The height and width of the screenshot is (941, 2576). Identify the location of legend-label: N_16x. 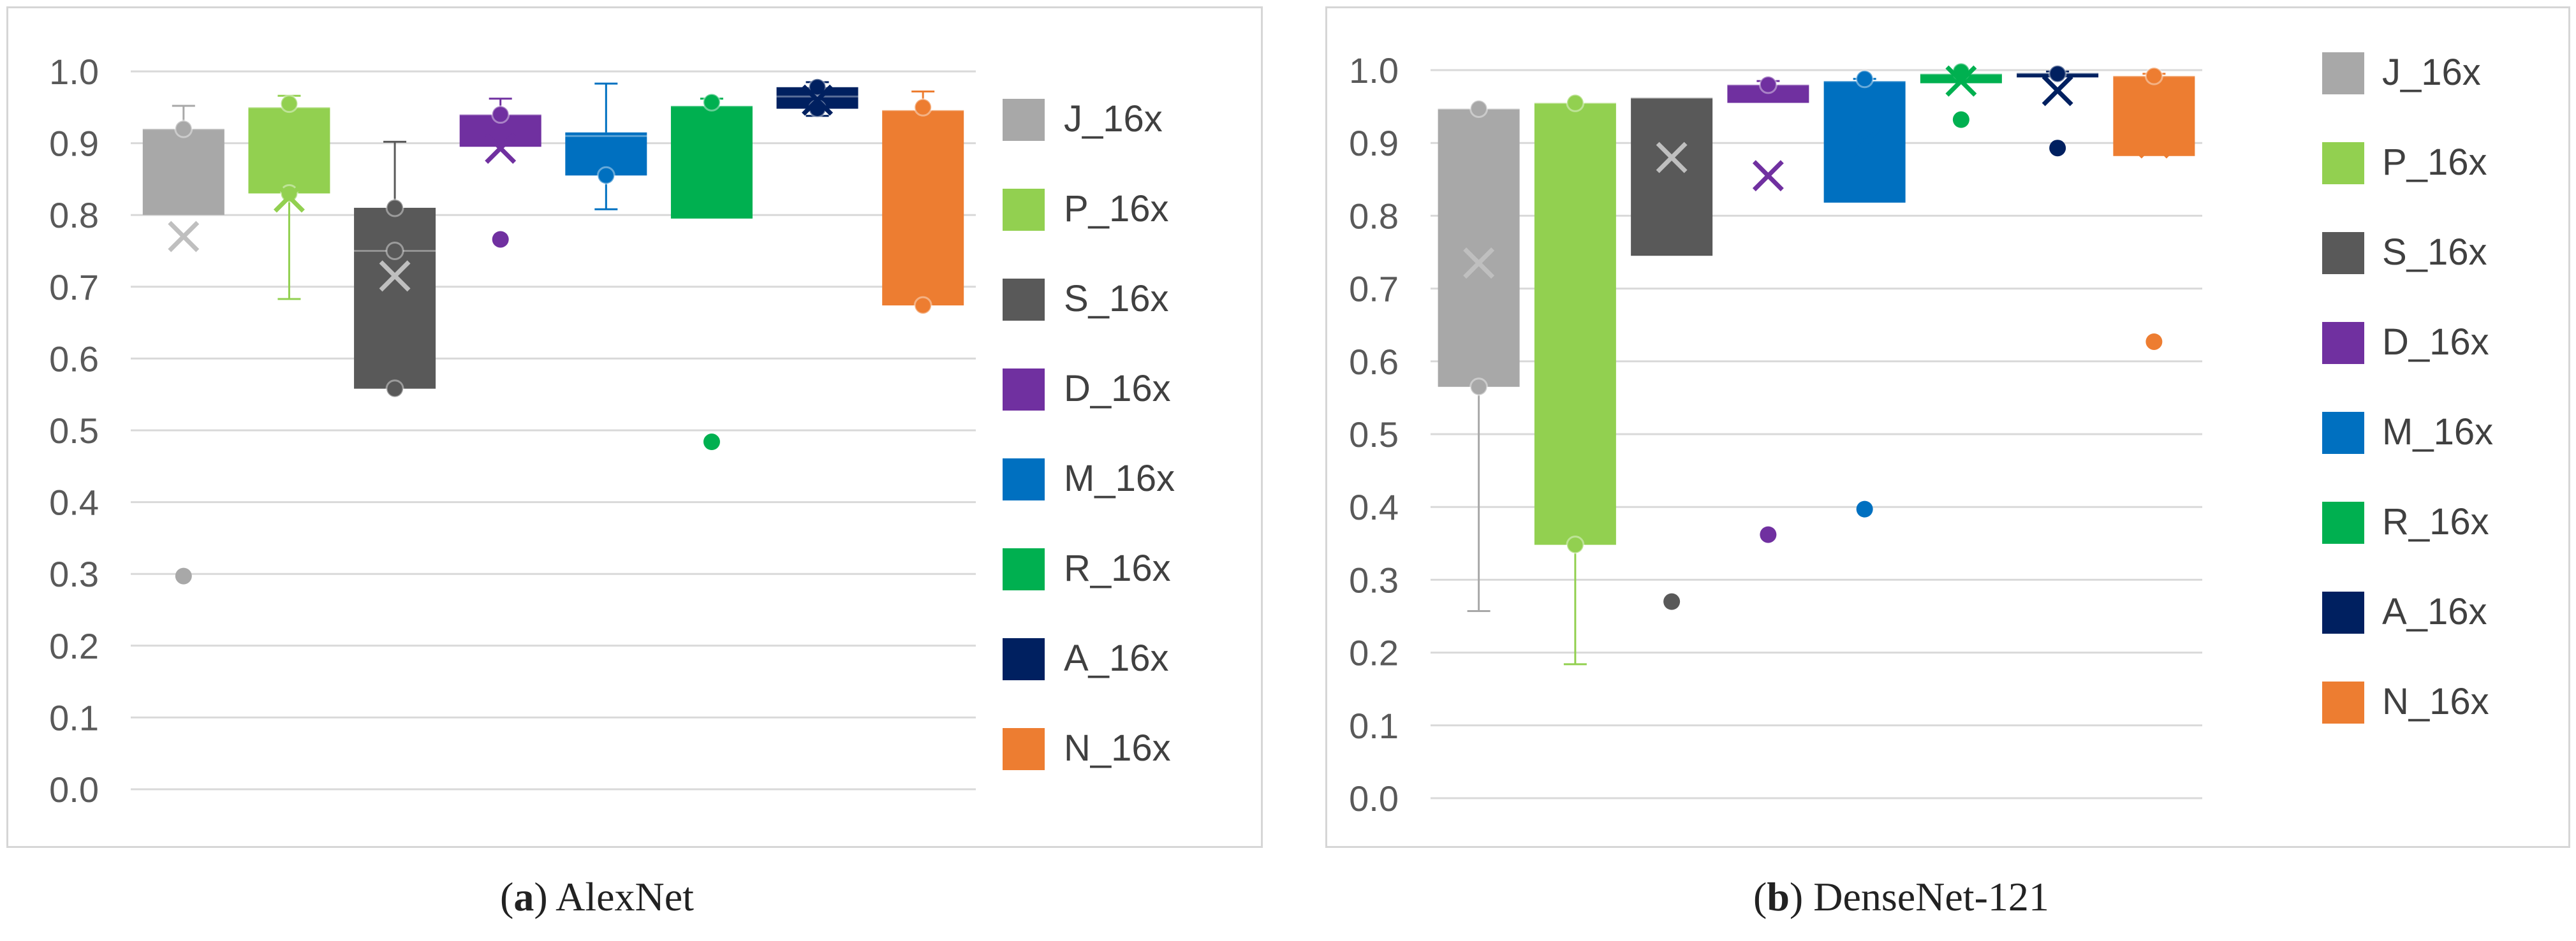
(2435, 702).